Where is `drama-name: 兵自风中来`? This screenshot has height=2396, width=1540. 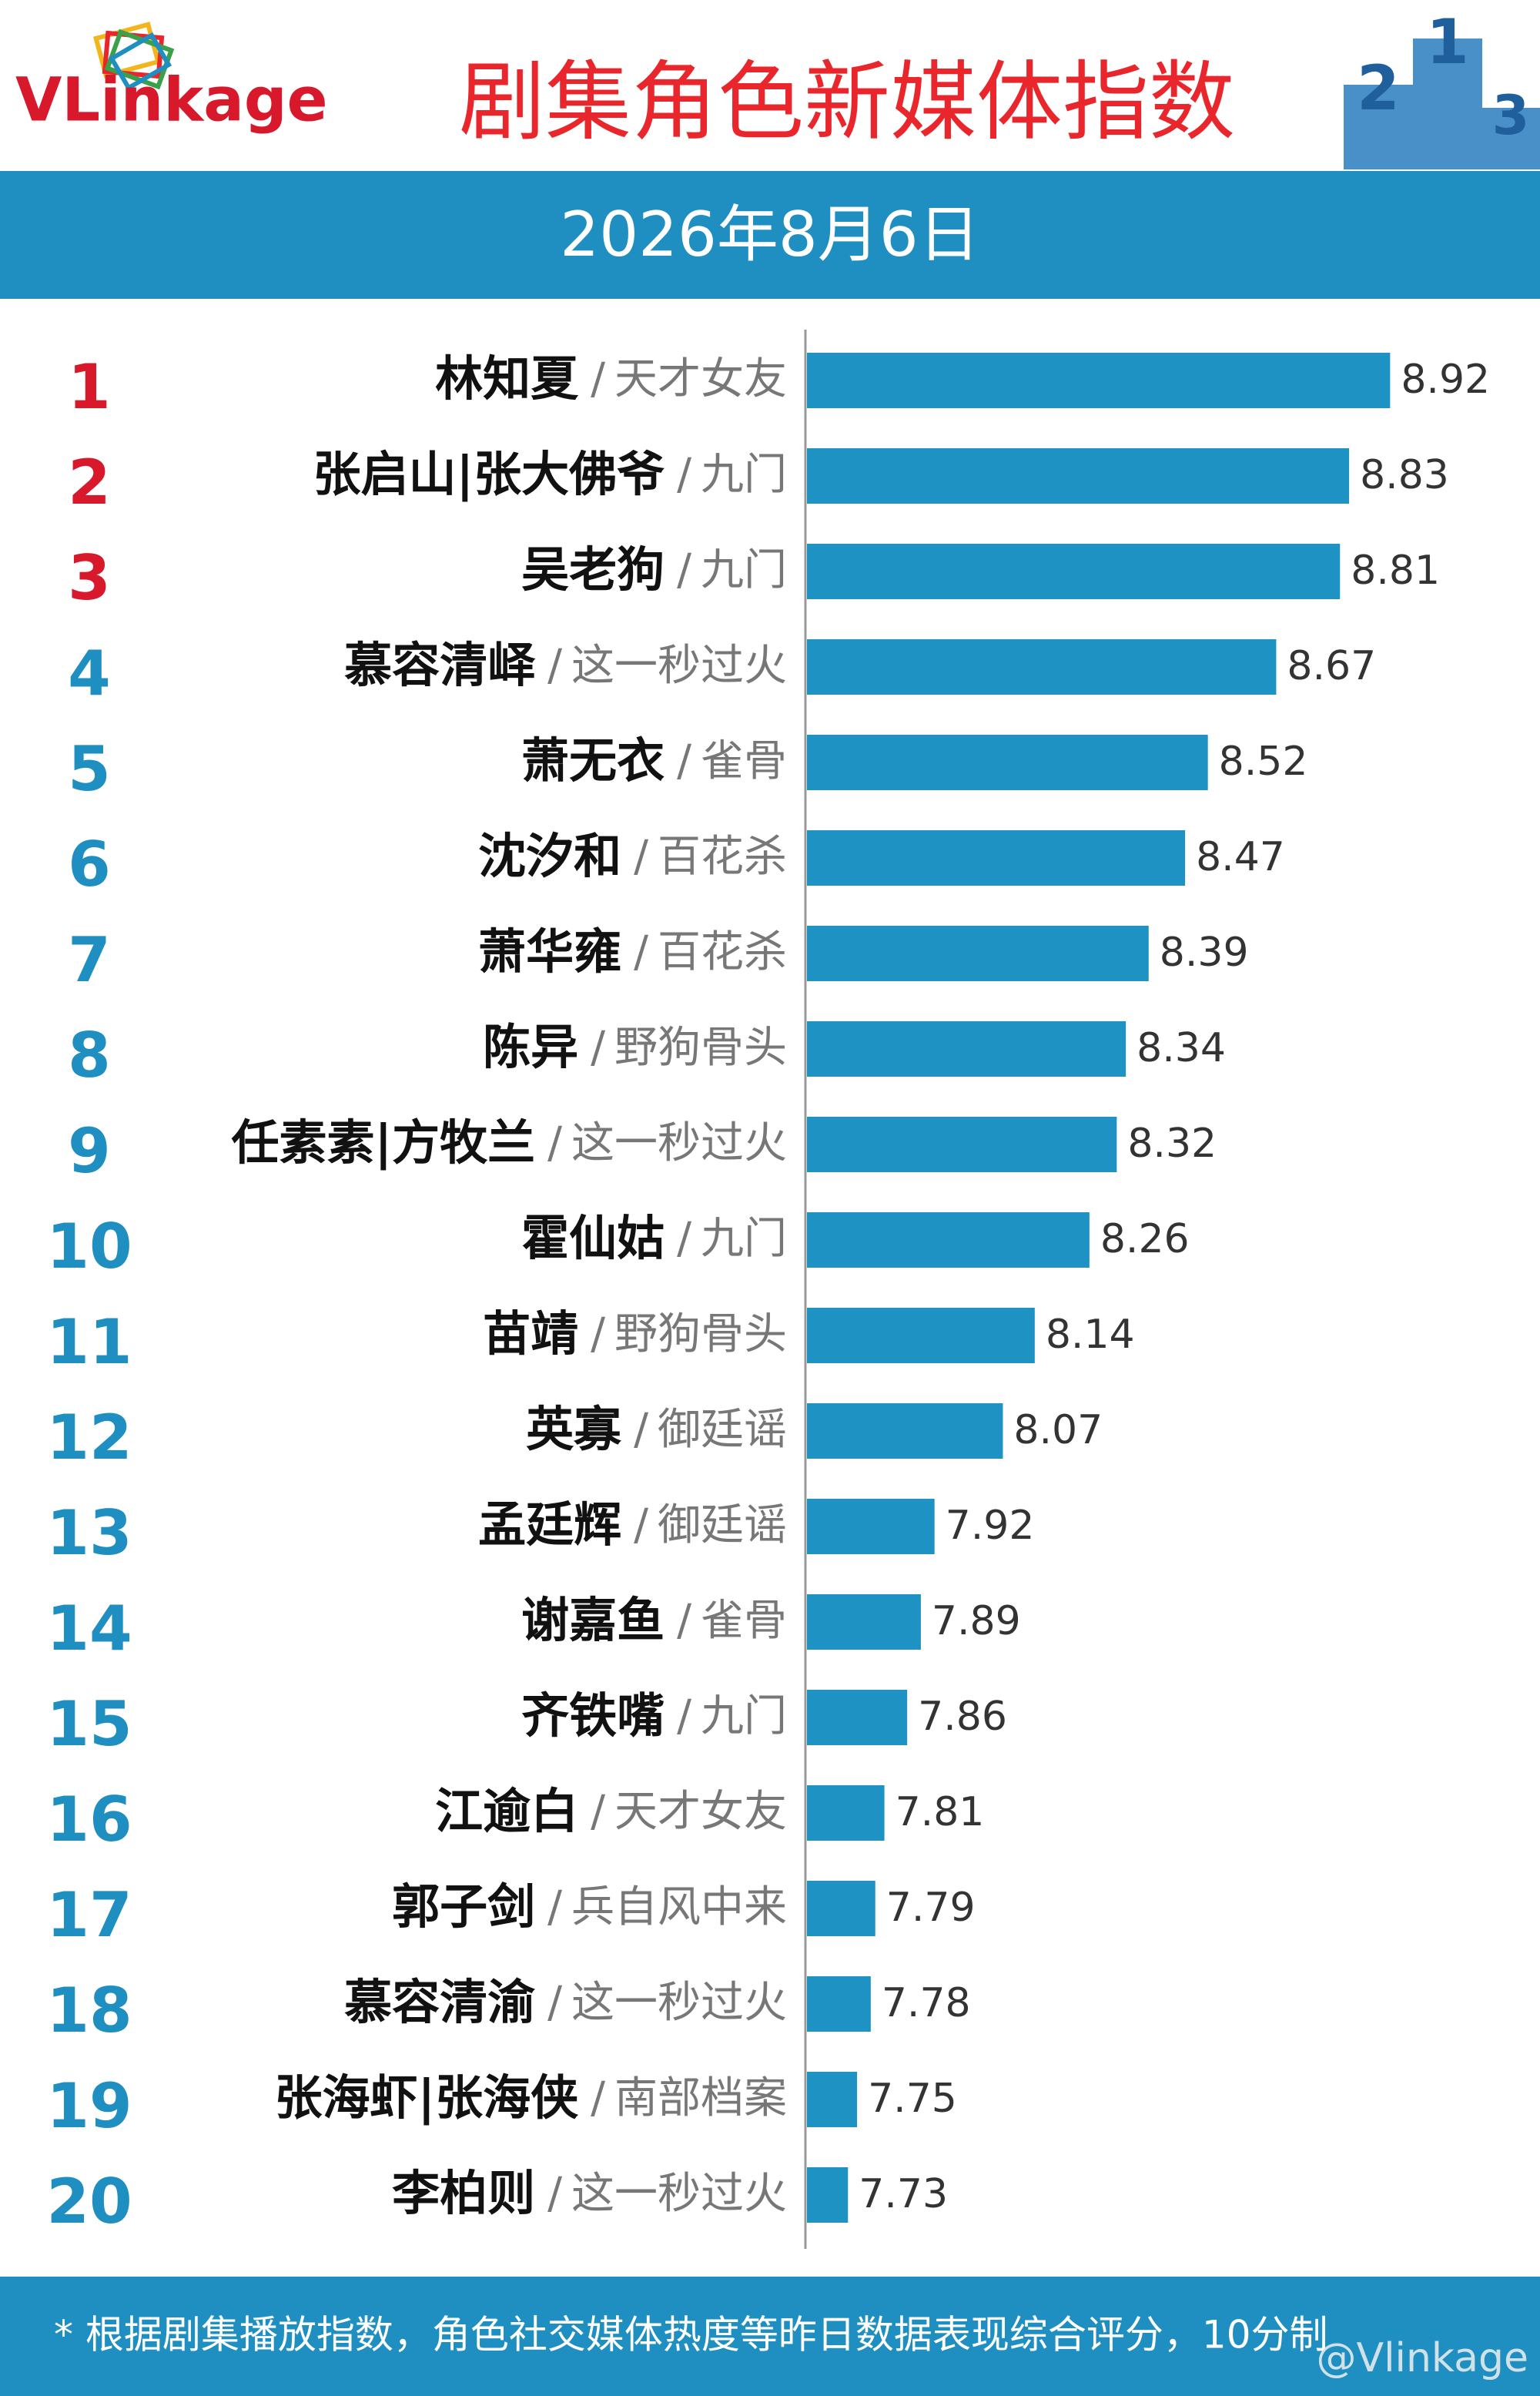 drama-name: 兵自风中来 is located at coordinates (679, 1907).